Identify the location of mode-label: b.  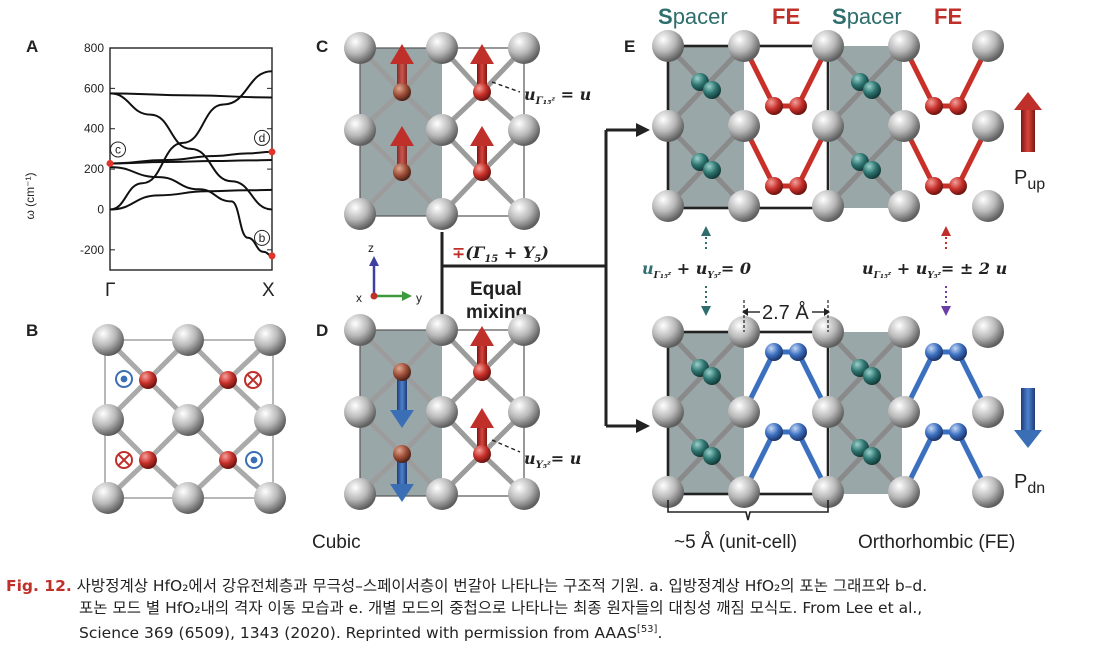
(262, 238).